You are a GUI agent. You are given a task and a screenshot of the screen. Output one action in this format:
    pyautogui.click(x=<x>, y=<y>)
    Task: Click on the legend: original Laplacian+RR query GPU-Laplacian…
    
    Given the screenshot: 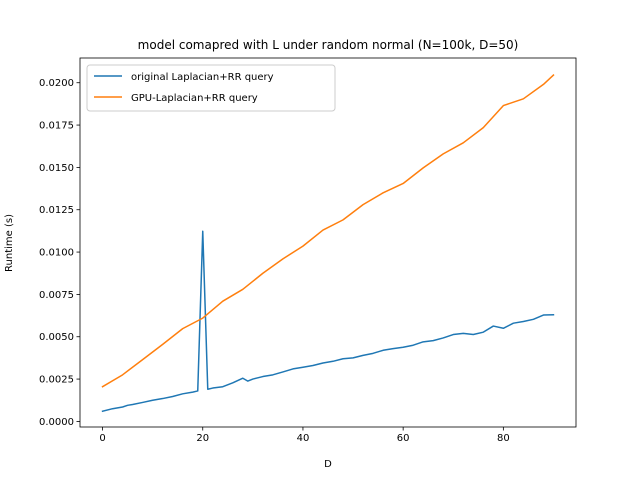 What is the action you would take?
    pyautogui.click(x=211, y=88)
    